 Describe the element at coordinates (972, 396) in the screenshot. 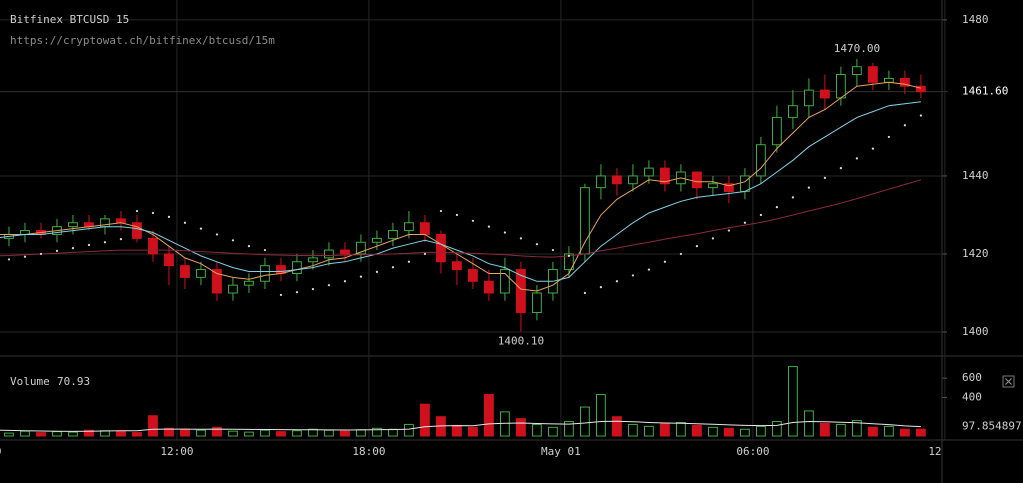

I see `volume-tick-label: 400` at that location.